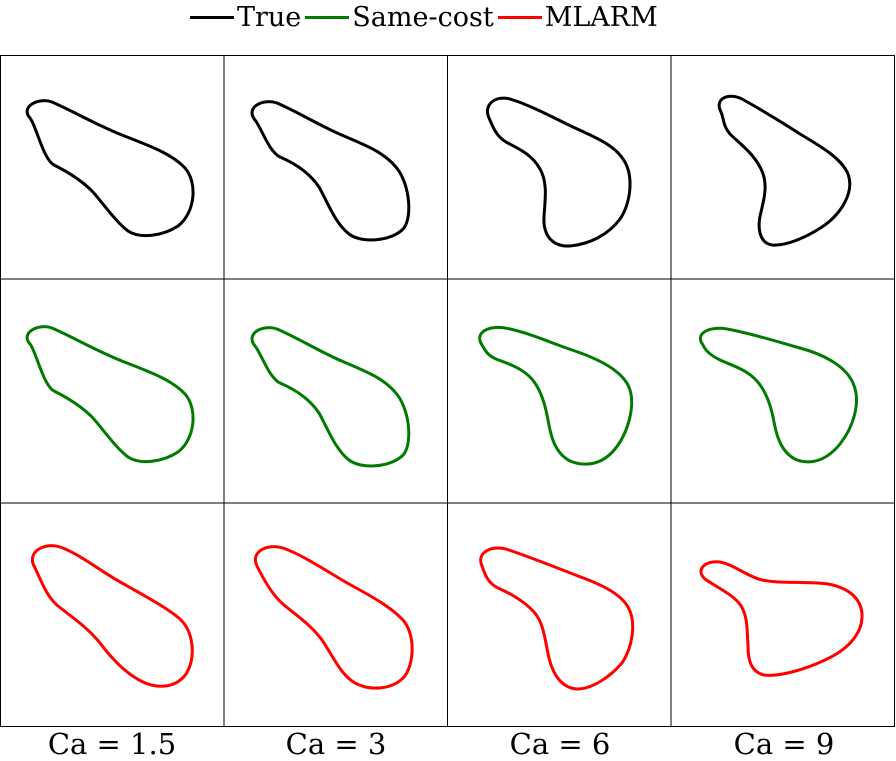 The width and height of the screenshot is (896, 761). I want to click on legend-label-same-cost: Same-cost, so click(423, 17).